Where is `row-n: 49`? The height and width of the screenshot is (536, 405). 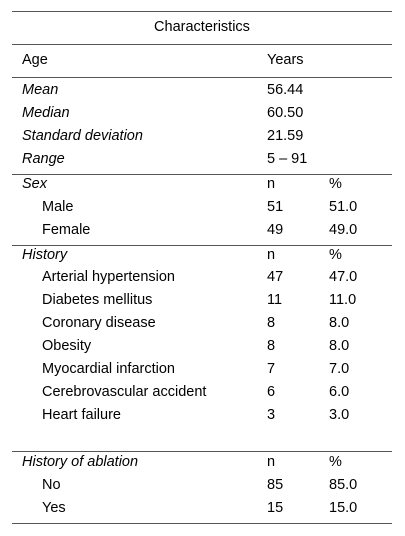
row-n: 49 is located at coordinates (275, 230).